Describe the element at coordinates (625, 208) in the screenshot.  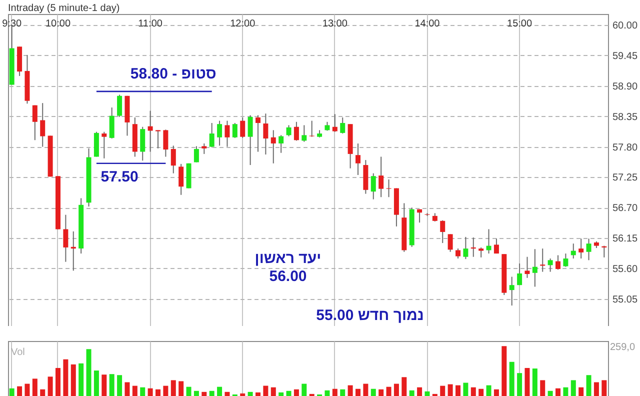
I see `y-tick-label: 56.70` at that location.